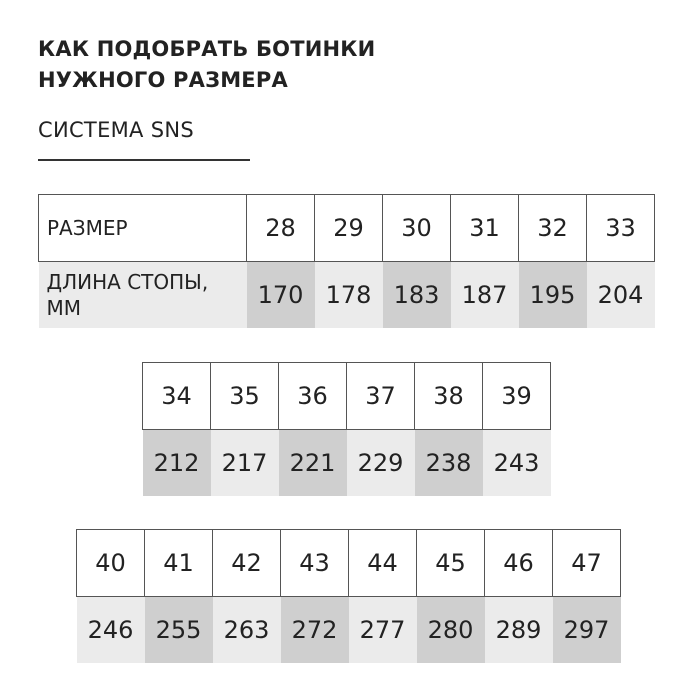  Describe the element at coordinates (586, 629) in the screenshot. I see `length-cell: 297` at that location.